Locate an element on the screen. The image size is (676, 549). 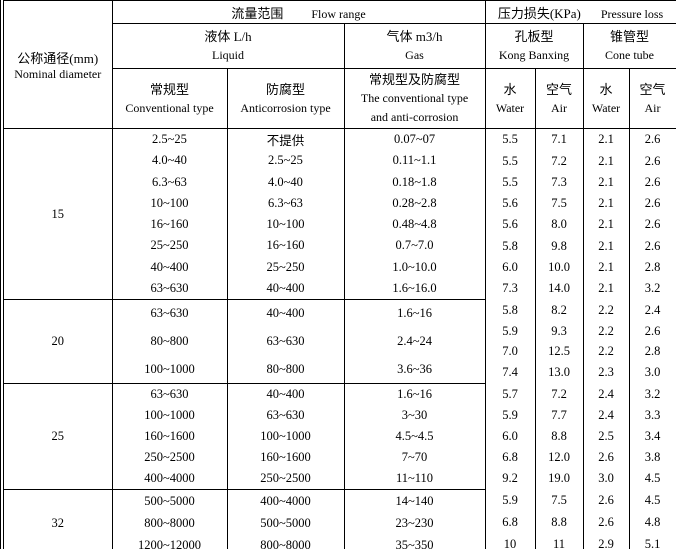
cell-lines: 2.4 2.4 2.5 2.6 3.0 is located at coordinates (606, 436).